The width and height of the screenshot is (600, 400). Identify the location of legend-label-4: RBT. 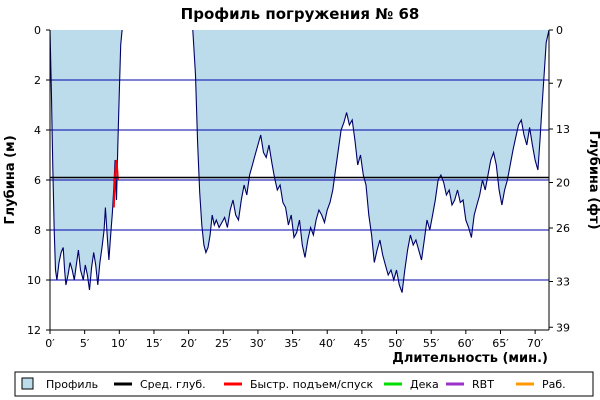
(483, 384).